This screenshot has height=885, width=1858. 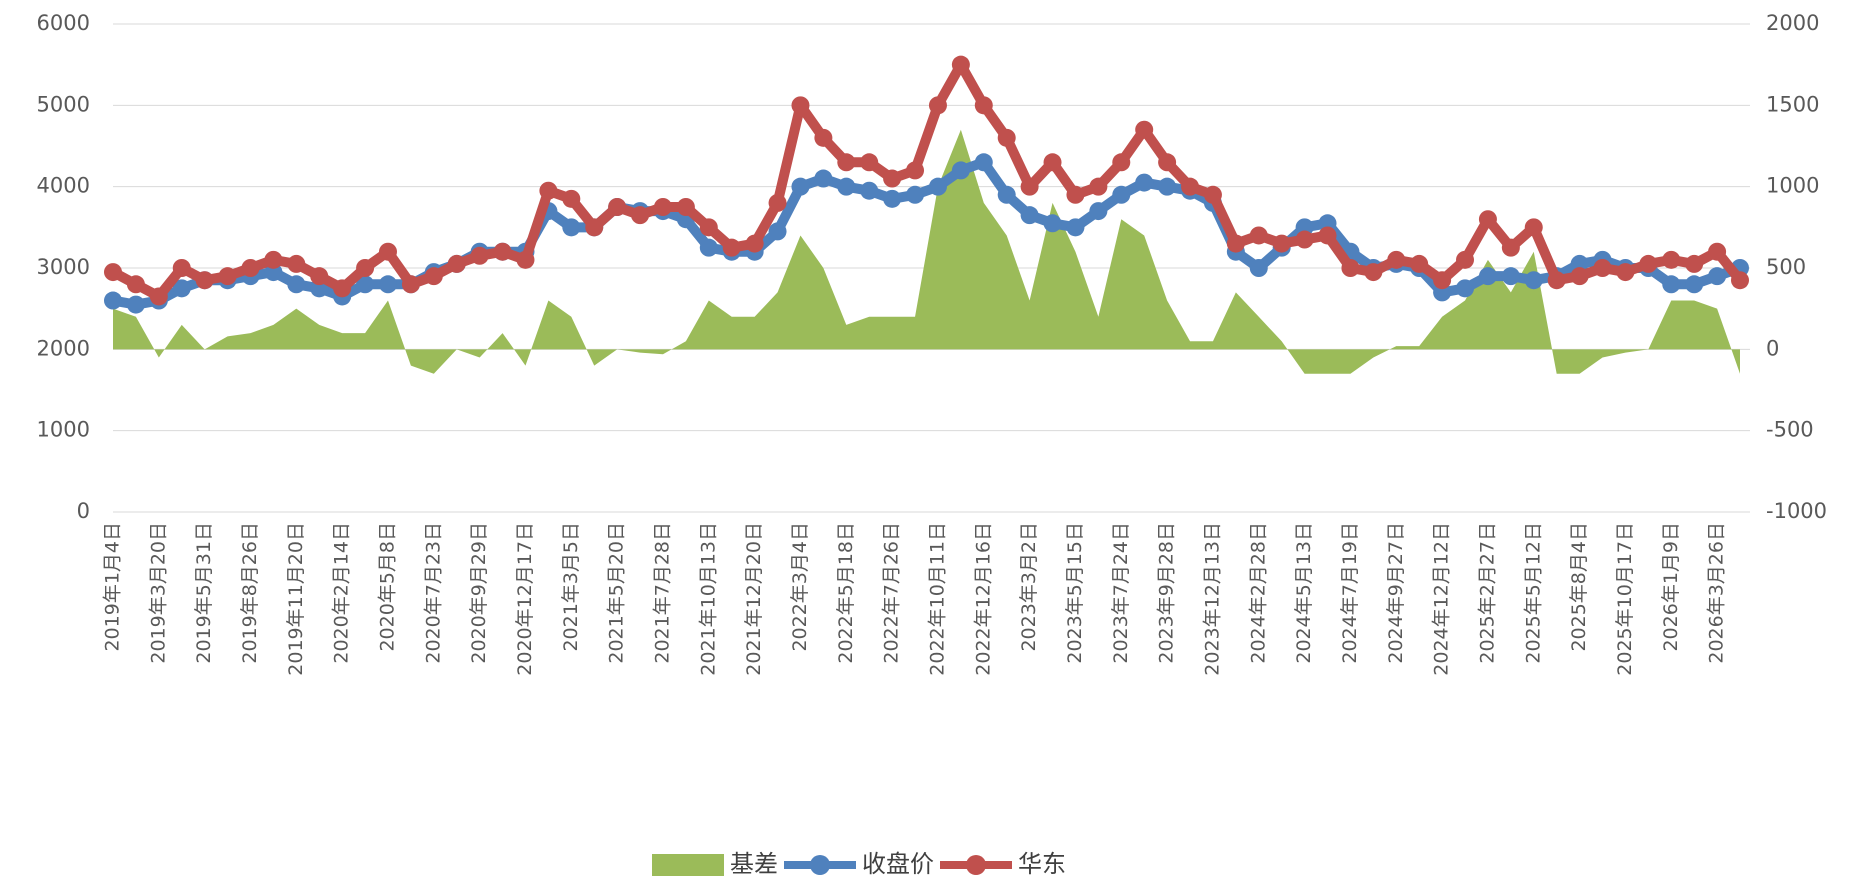 I want to click on x-tick-label: 2025年10月17日, so click(x=1625, y=599).